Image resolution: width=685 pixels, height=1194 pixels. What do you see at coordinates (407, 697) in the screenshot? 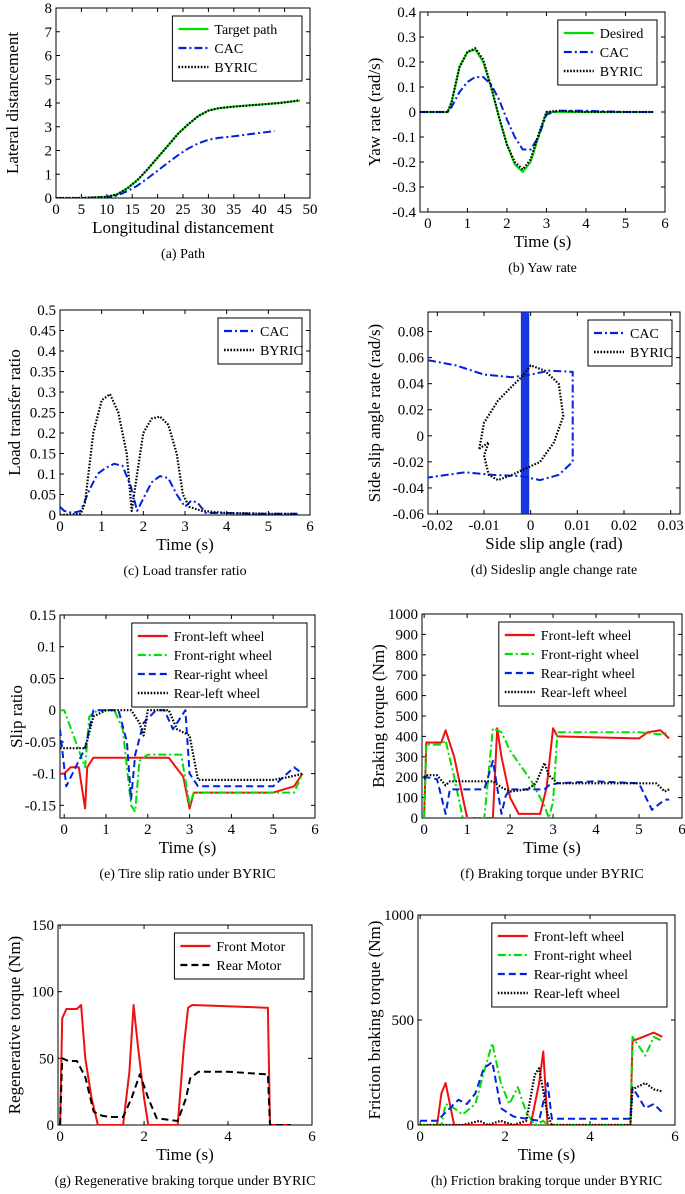
I see `y-tick-label: 600` at bounding box center [407, 697].